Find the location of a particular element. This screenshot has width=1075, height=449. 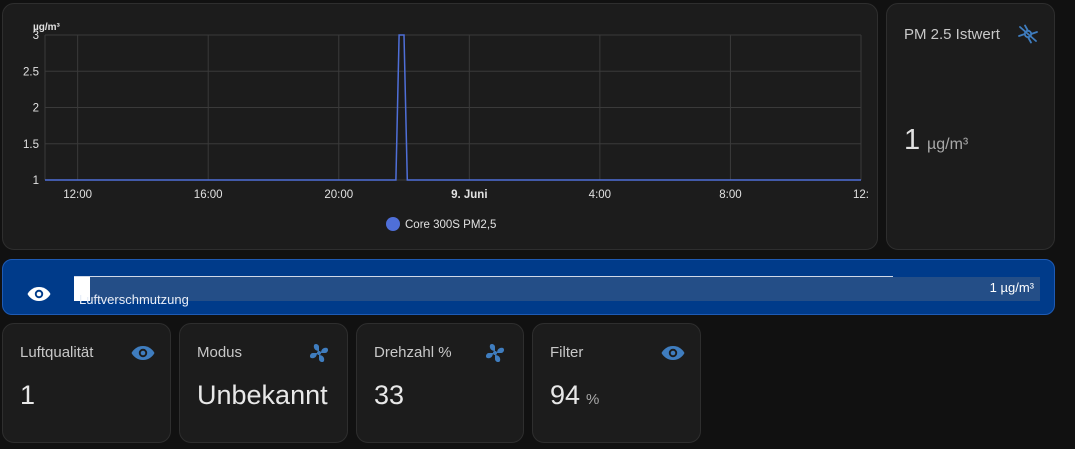

chart-unit-label: µg/m³ is located at coordinates (47, 27).